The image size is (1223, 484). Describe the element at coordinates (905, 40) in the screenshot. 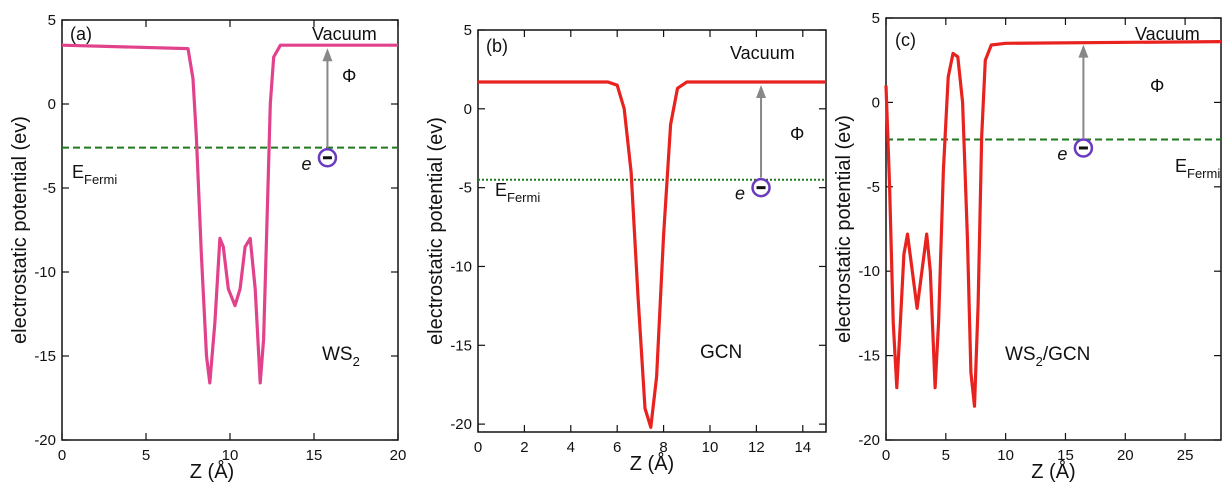

I see `panel-label: (c)` at that location.